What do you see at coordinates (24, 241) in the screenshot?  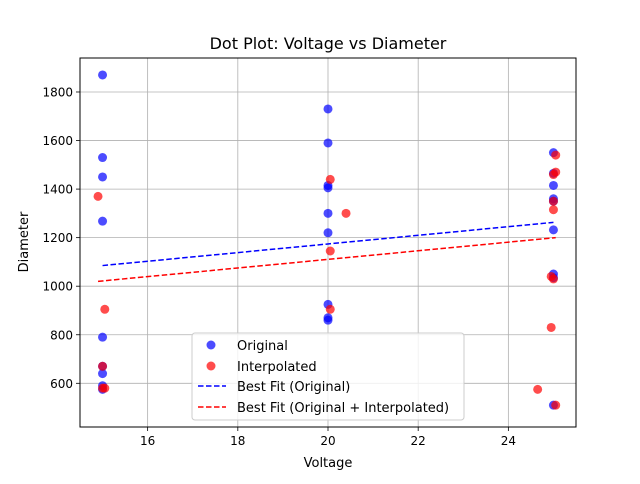 I see `y-axis-label: Diameter` at bounding box center [24, 241].